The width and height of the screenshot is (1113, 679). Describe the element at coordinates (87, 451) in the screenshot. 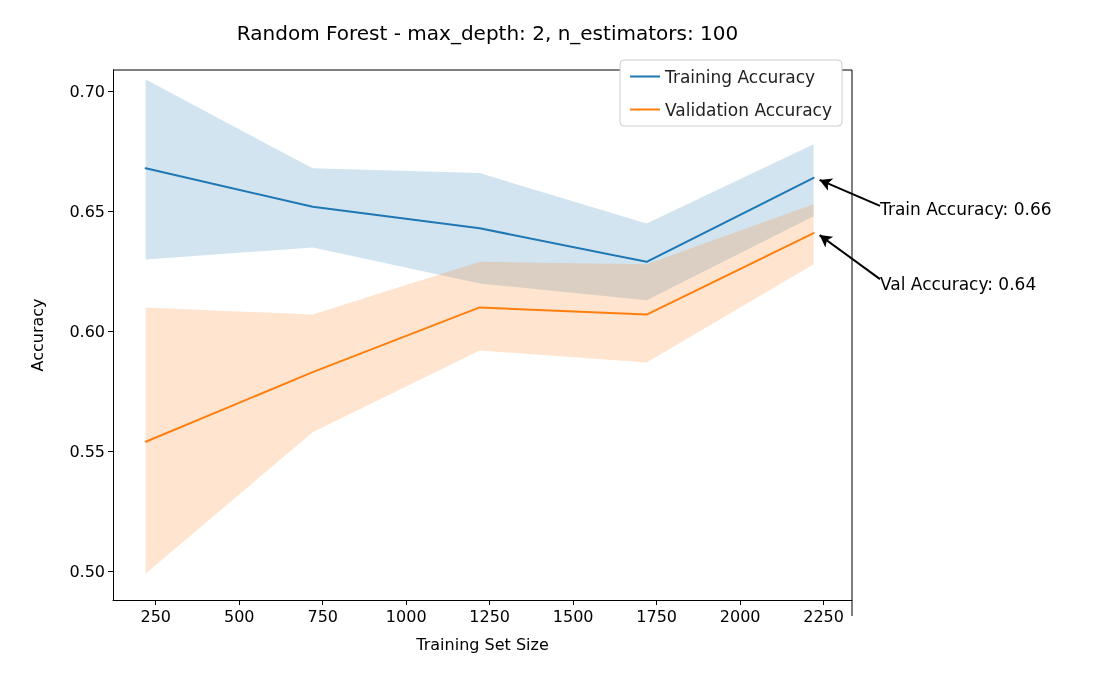

I see `y-tick-label: 0.55` at that location.